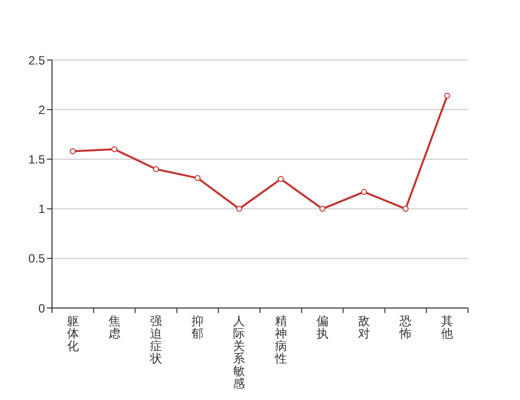 This screenshot has height=400, width=520. What do you see at coordinates (447, 327) in the screenshot?
I see `x-tick-label: 其他` at bounding box center [447, 327].